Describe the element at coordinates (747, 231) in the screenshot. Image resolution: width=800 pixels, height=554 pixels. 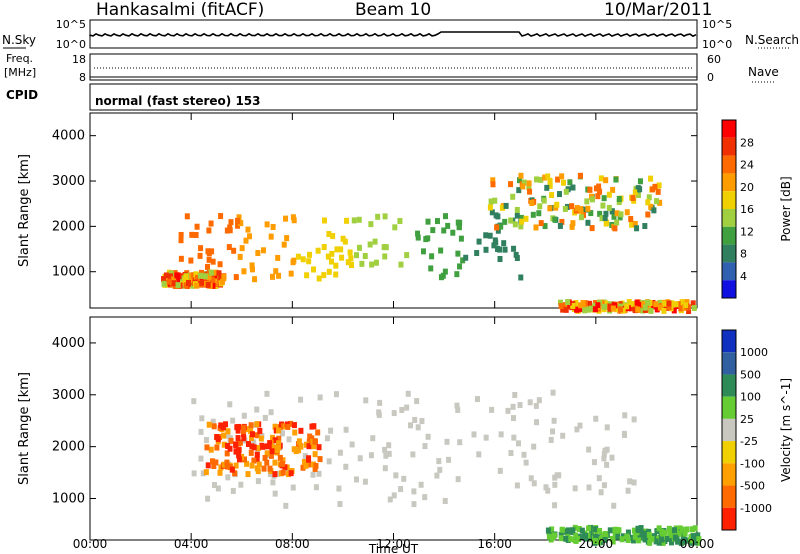
I see `power-colorbar-tick: 12` at that location.